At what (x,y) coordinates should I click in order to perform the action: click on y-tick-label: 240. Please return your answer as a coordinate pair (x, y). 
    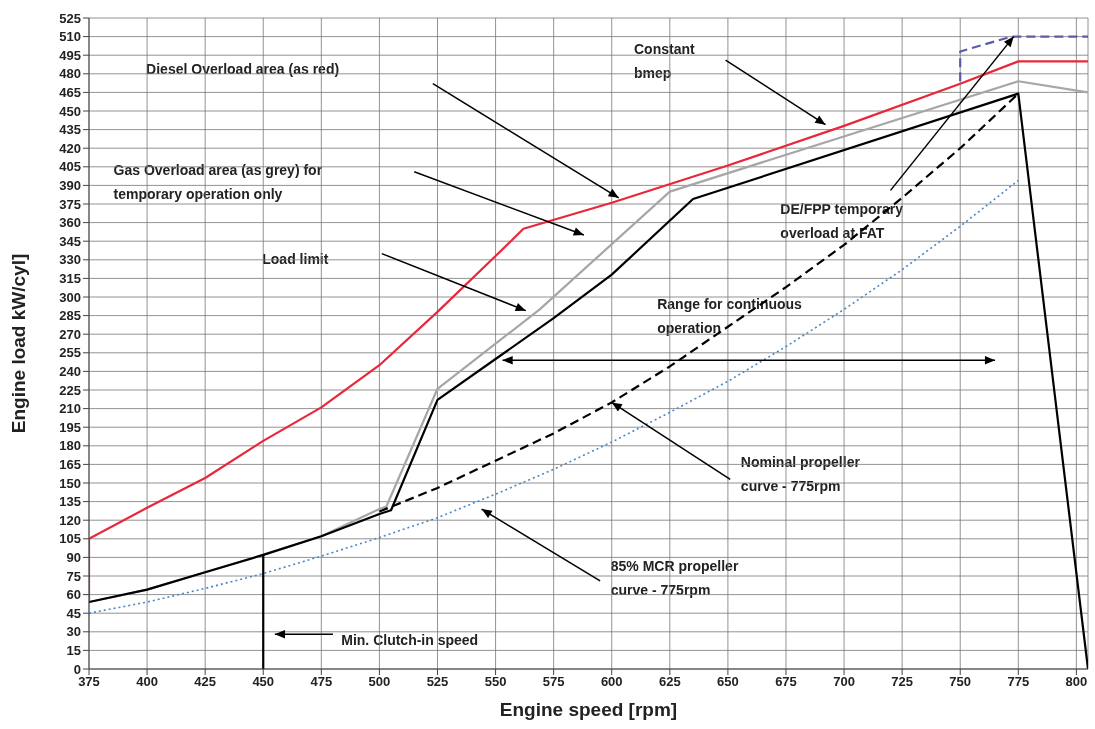
    Looking at the image, I should click on (70, 372).